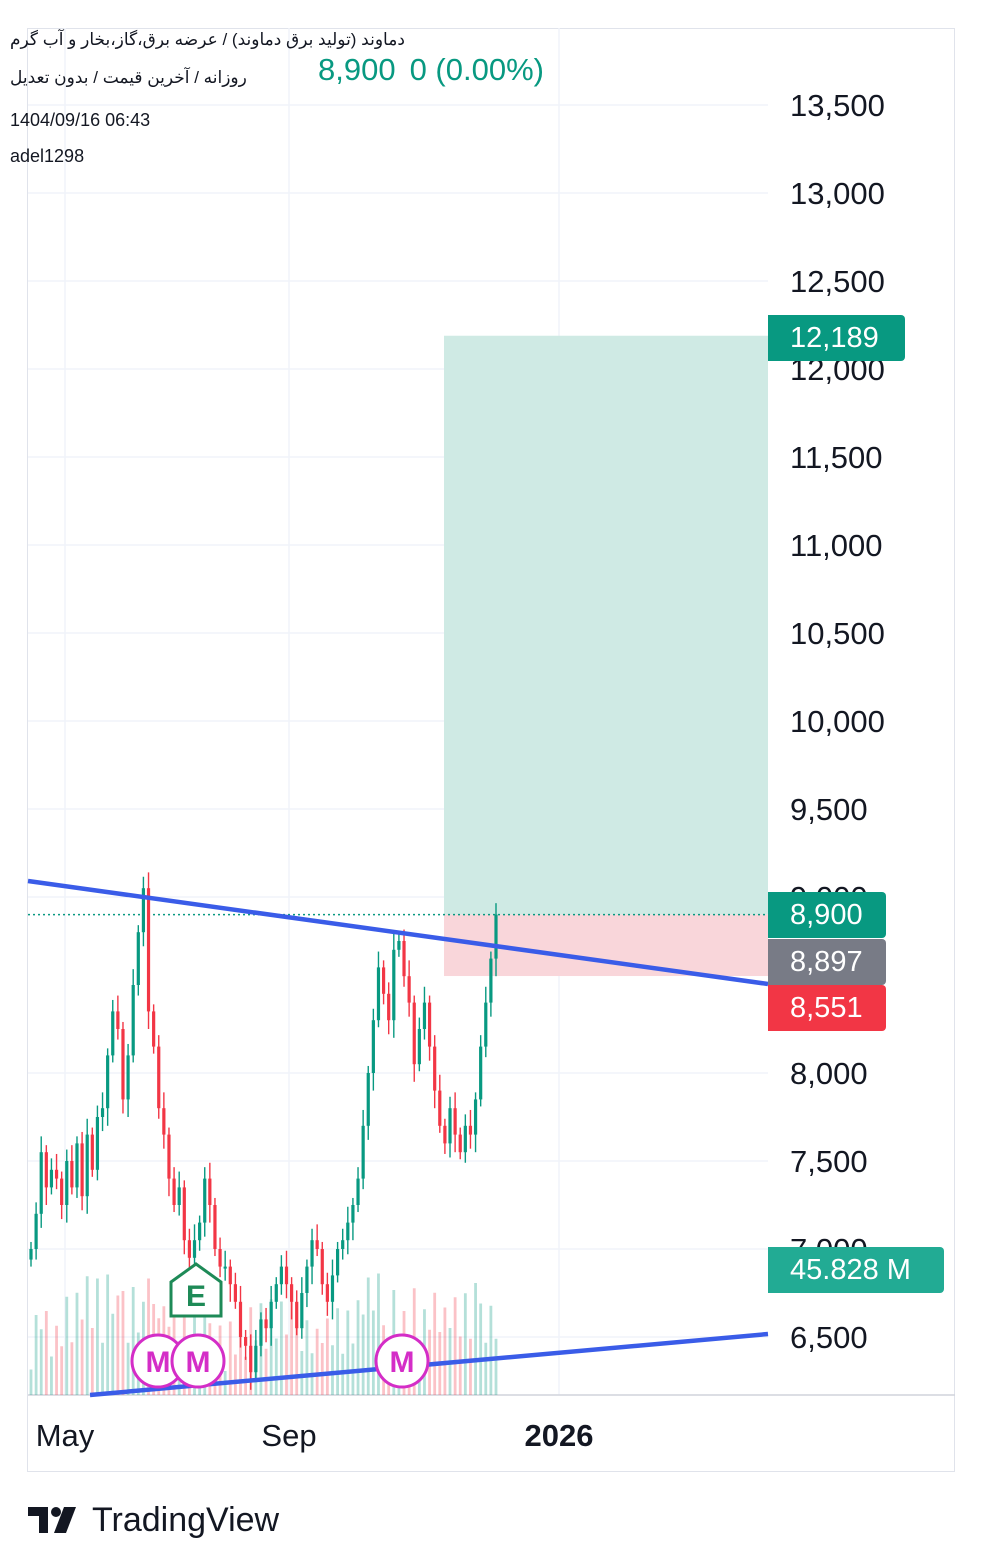  What do you see at coordinates (153, 1520) in the screenshot?
I see `tradingview-logo: TradingView` at bounding box center [153, 1520].